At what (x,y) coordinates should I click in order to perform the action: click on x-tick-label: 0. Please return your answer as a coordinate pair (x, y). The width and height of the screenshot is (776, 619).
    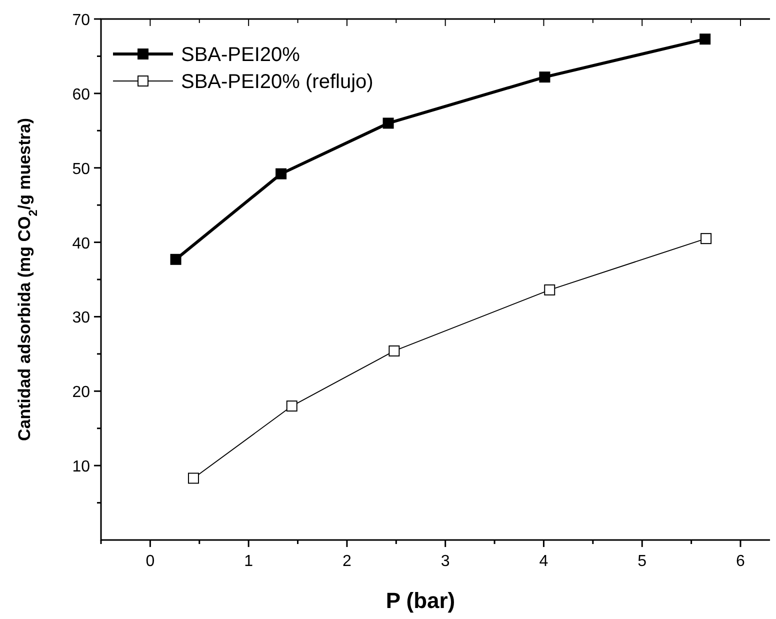
    Looking at the image, I should click on (150, 561).